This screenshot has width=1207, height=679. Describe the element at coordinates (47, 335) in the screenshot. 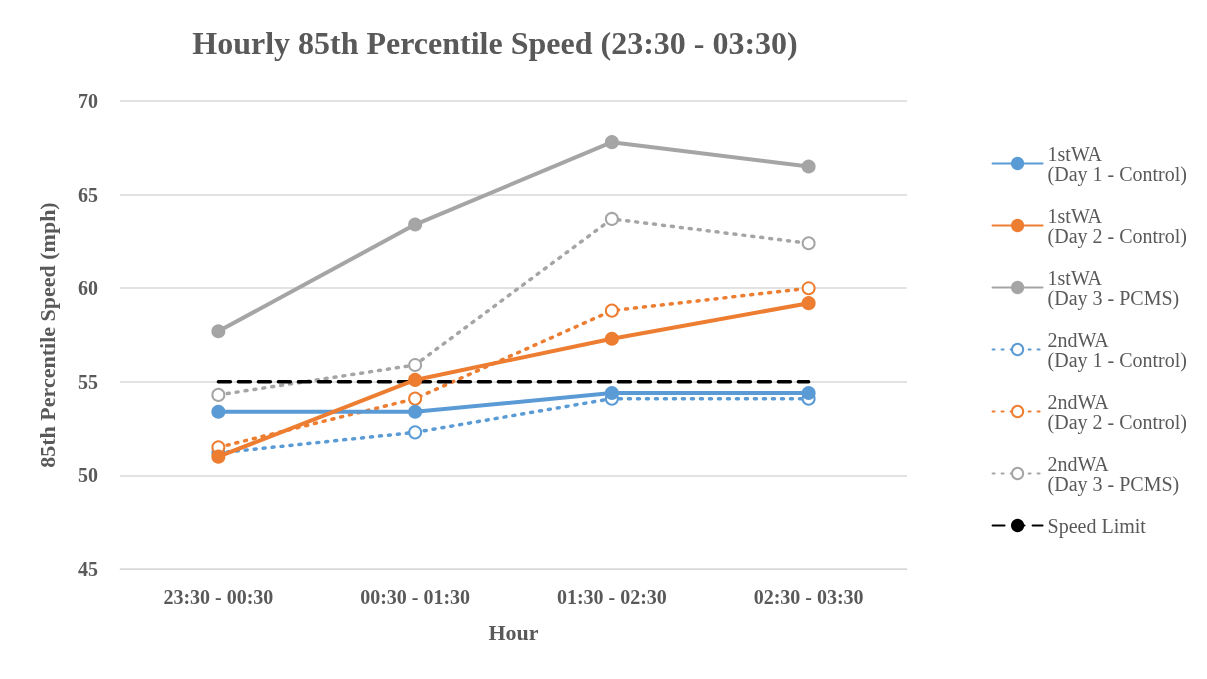

I see `y-axis-title: 85th Percentile Speed (mph)` at that location.